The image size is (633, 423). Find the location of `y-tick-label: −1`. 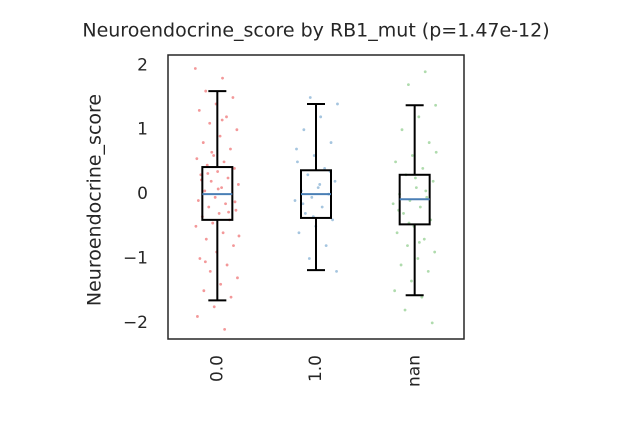

y-tick-label: −1 is located at coordinates (135, 259).